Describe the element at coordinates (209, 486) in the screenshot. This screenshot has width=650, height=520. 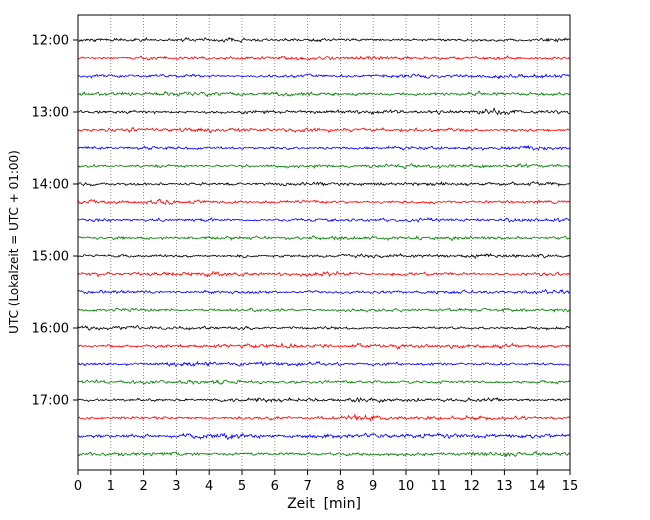
I see `x-tick-label: 4` at that location.